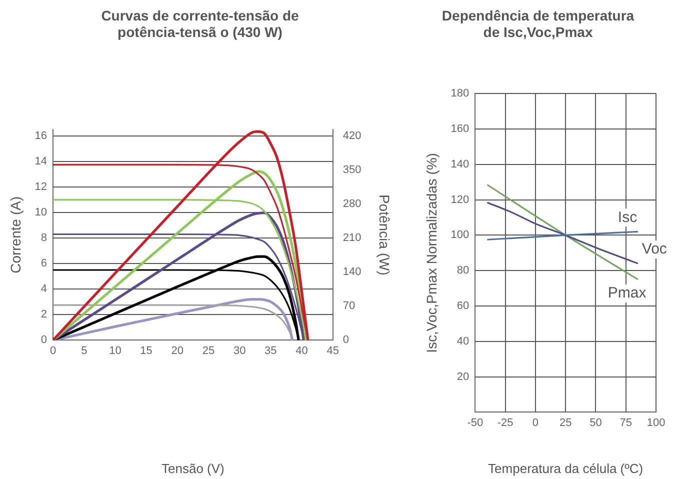  What do you see at coordinates (349, 306) in the screenshot?
I see `y2-tick-label: 70` at bounding box center [349, 306].